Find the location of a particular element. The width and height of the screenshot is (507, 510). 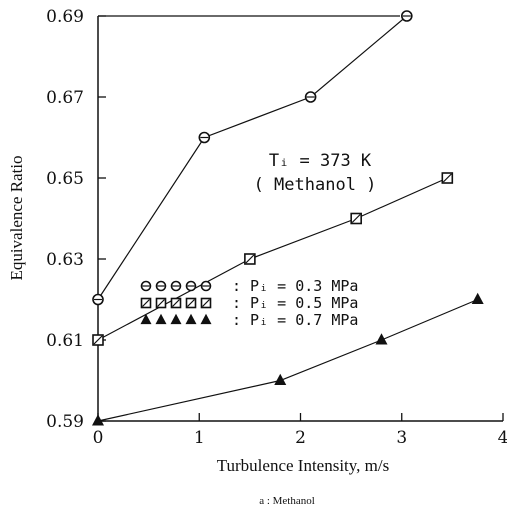

legend-entry: : Pᵢ = 0.5 MPa is located at coordinates (249, 303).